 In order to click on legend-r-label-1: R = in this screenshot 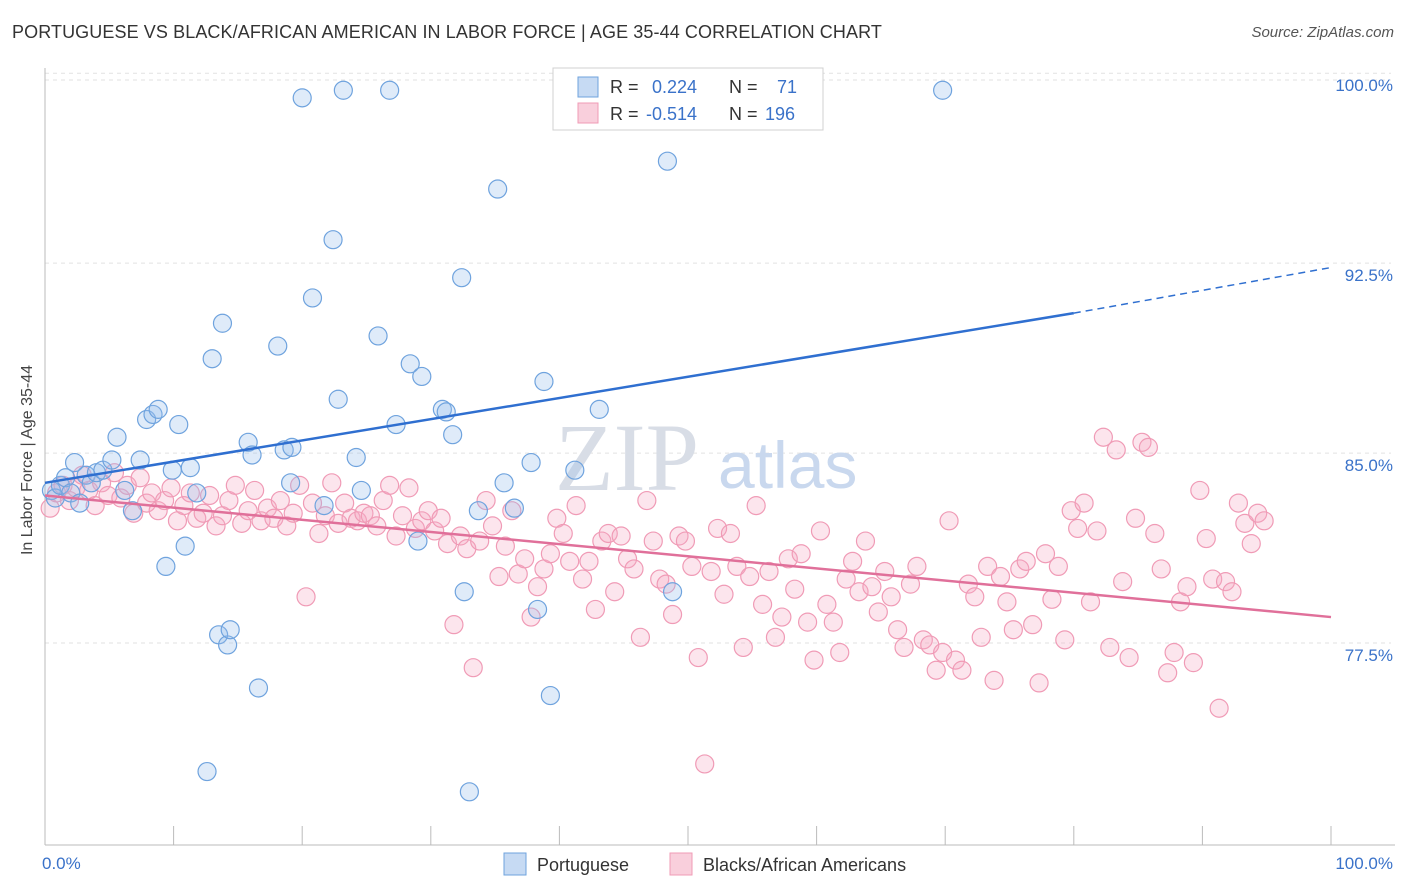, I will do `click(624, 87)`.